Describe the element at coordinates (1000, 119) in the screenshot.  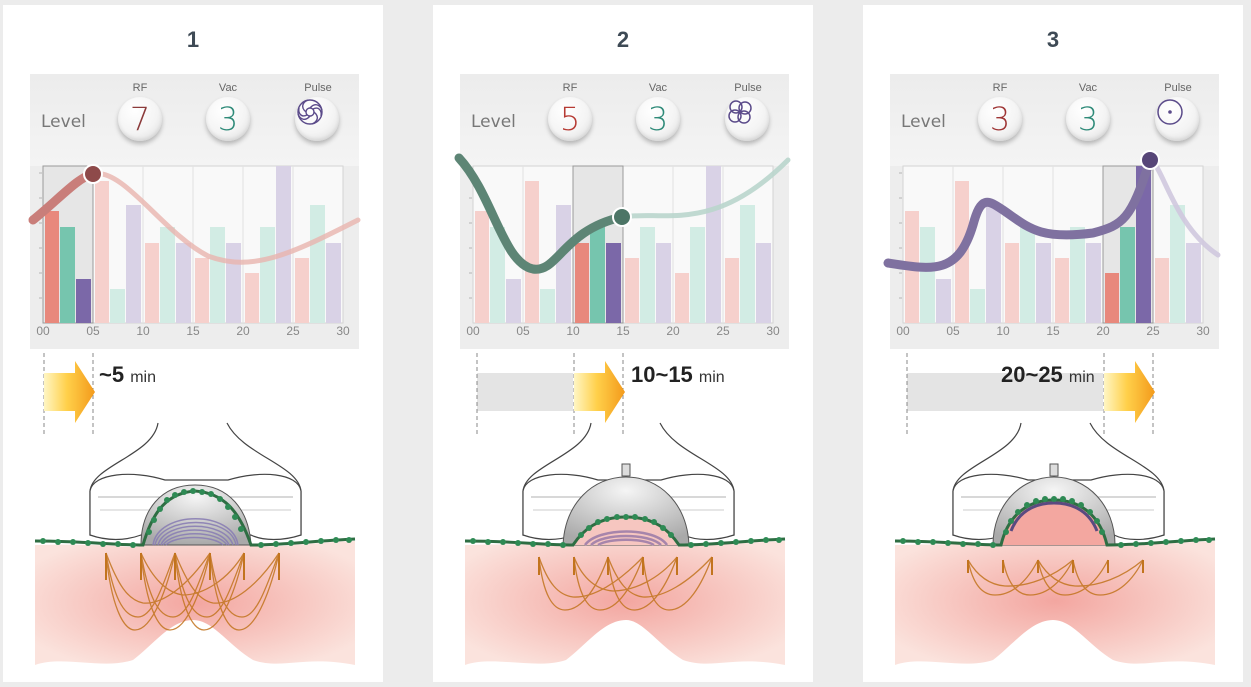
I see `rf-dial: 3` at that location.